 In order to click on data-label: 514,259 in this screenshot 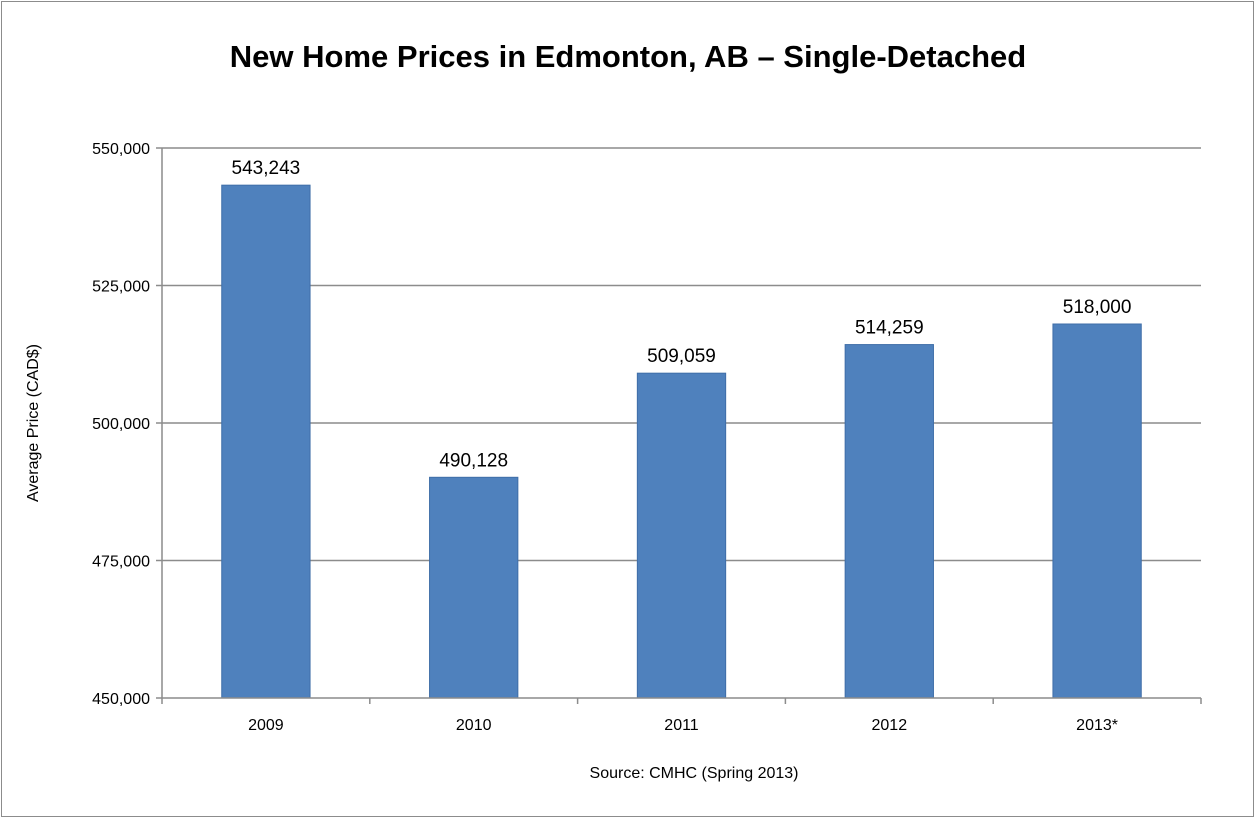, I will do `click(889, 328)`.